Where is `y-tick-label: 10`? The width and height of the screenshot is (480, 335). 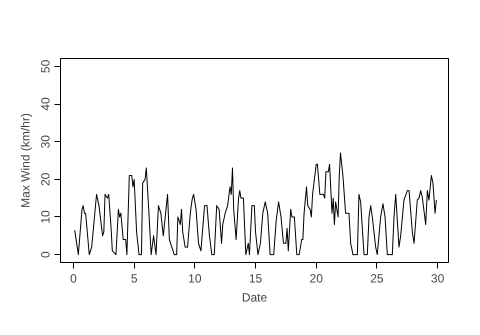
y-tick-label: 10 is located at coordinates (45, 217).